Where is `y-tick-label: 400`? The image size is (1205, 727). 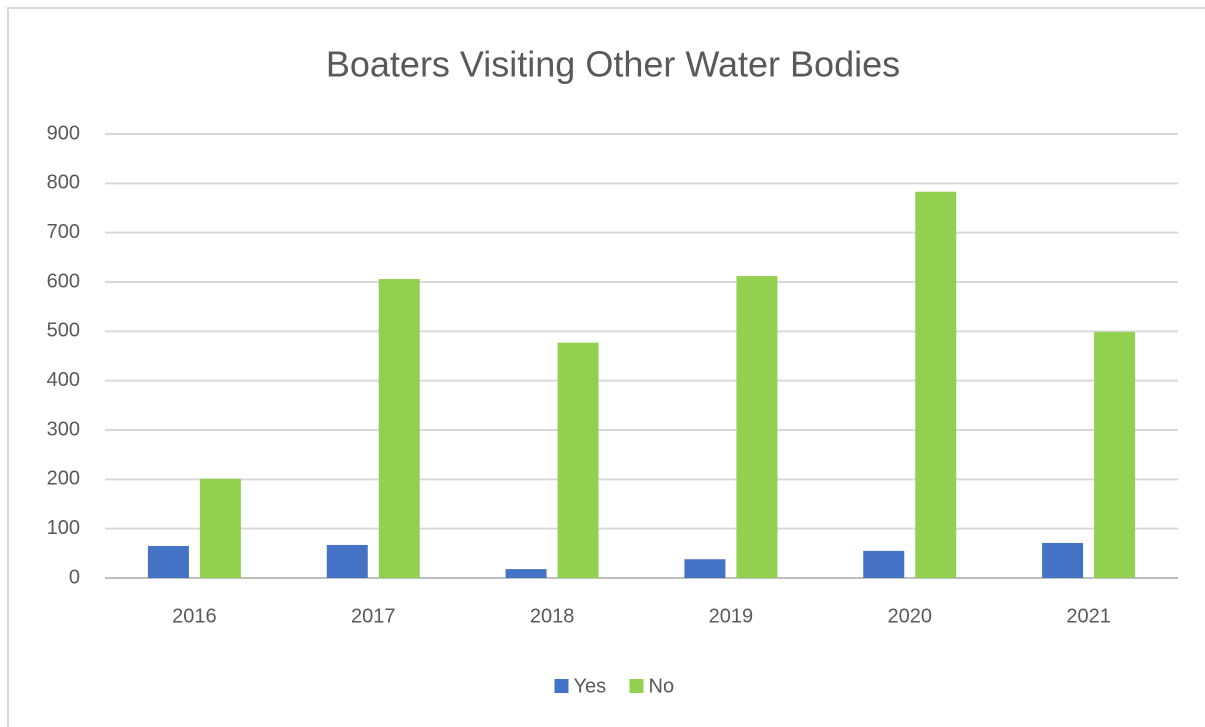 y-tick-label: 400 is located at coordinates (63, 380).